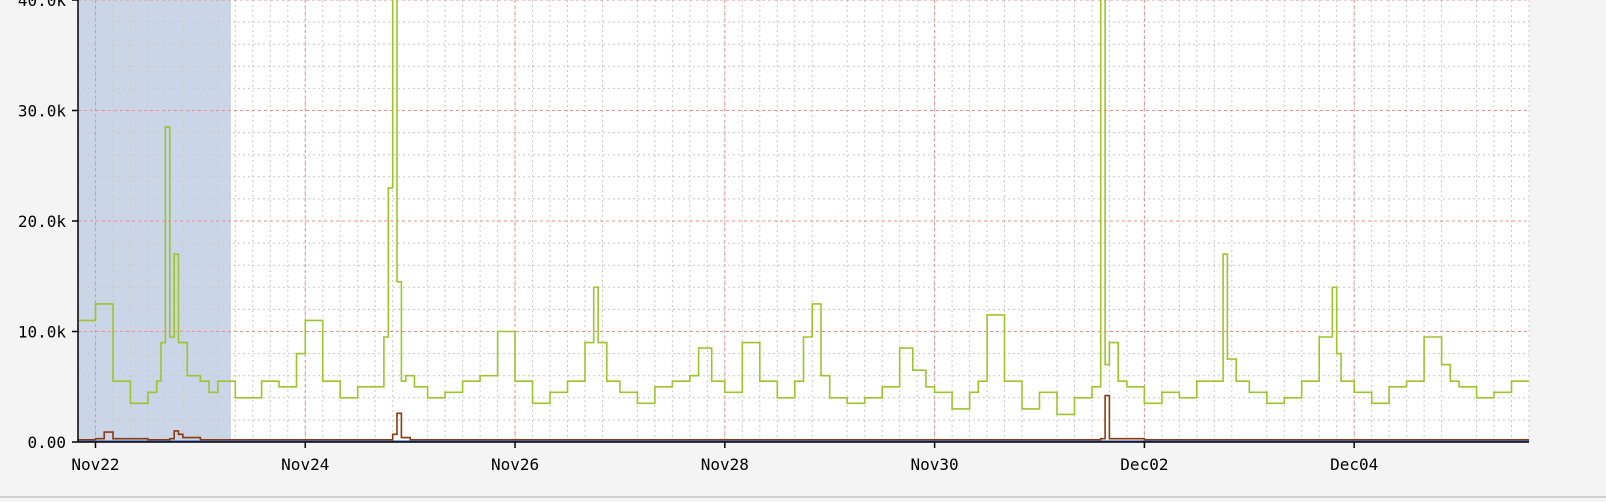 This screenshot has height=502, width=1606. Describe the element at coordinates (935, 464) in the screenshot. I see `x-tick-label: Nov30` at that location.